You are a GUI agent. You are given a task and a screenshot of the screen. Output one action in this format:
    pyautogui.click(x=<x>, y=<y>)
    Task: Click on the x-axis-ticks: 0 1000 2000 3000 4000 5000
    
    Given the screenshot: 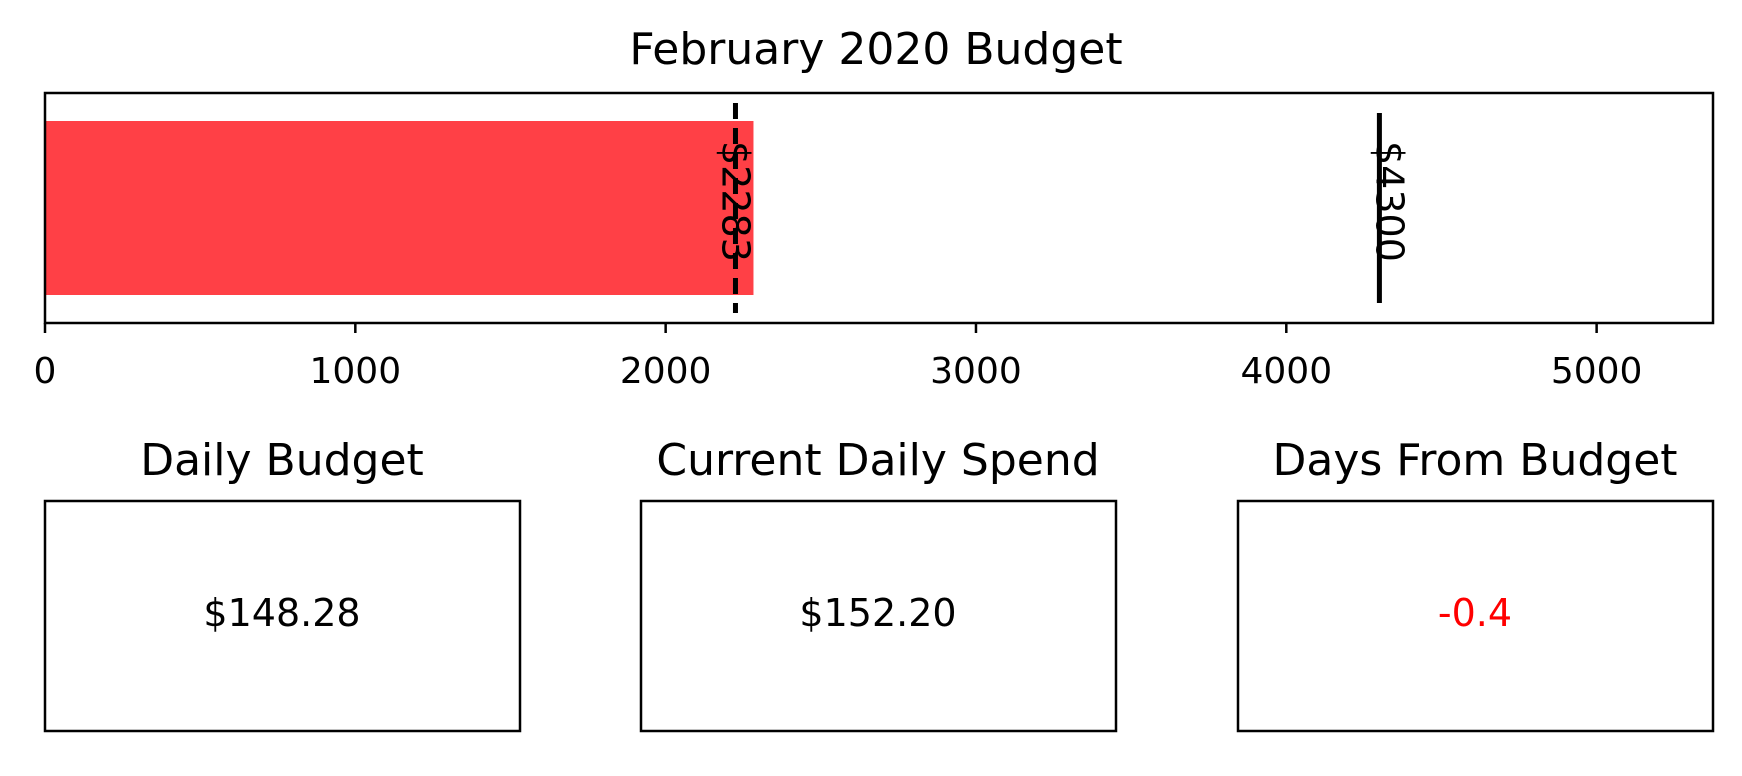 What is the action you would take?
    pyautogui.click(x=838, y=357)
    